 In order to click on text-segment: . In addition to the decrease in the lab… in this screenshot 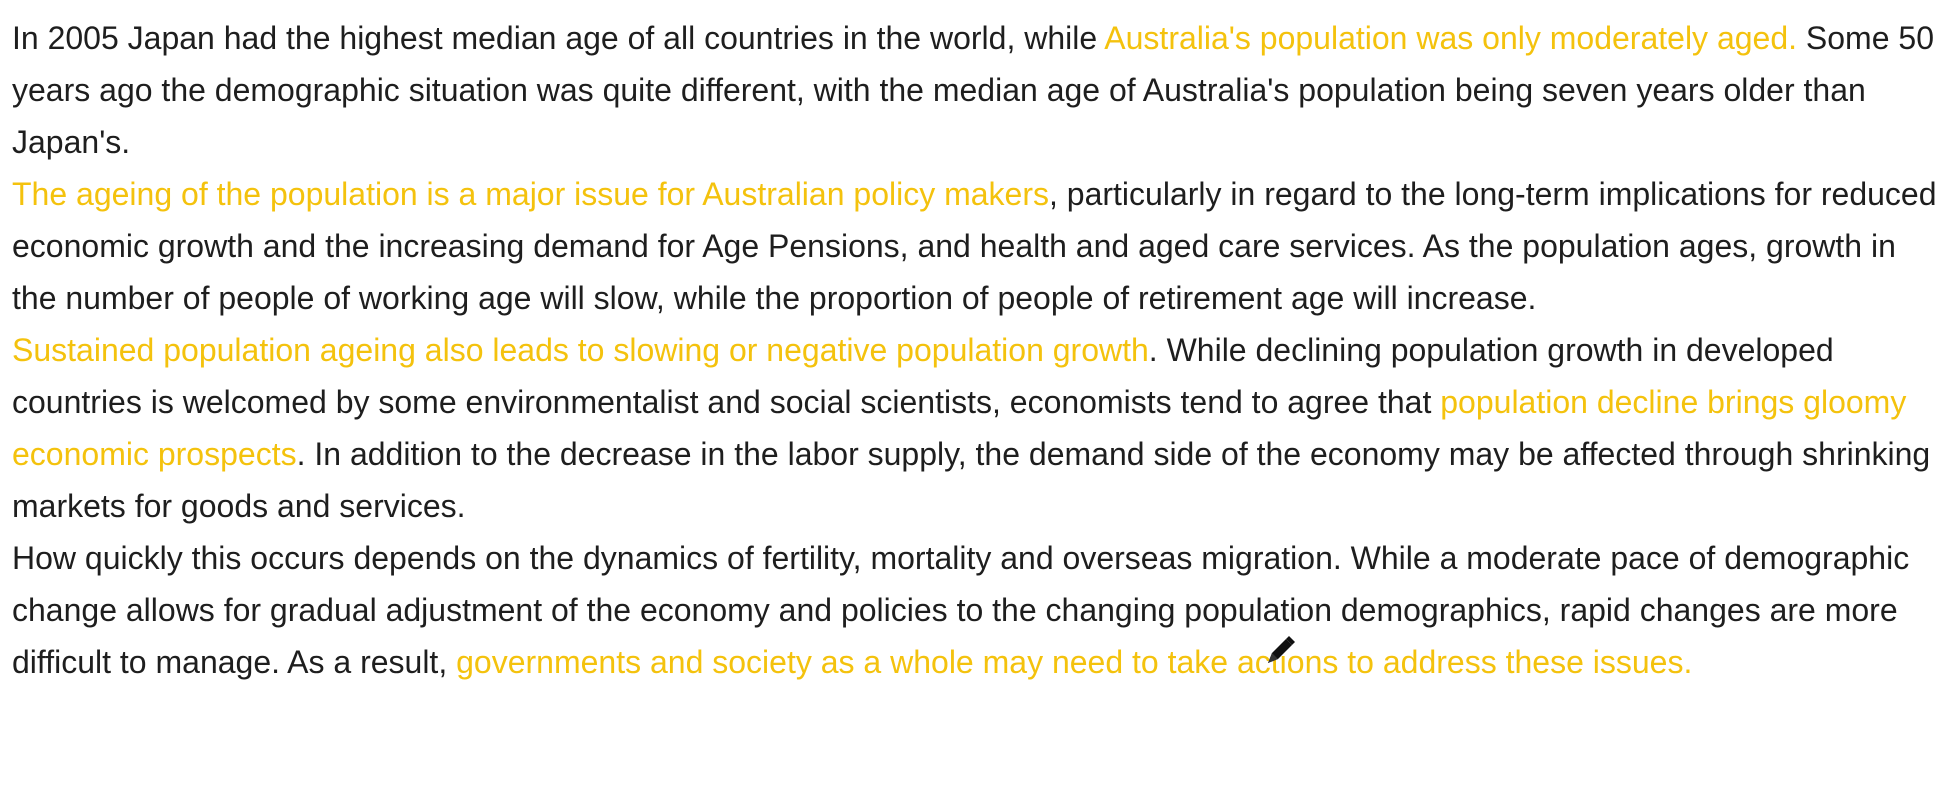, I will do `click(971, 480)`.